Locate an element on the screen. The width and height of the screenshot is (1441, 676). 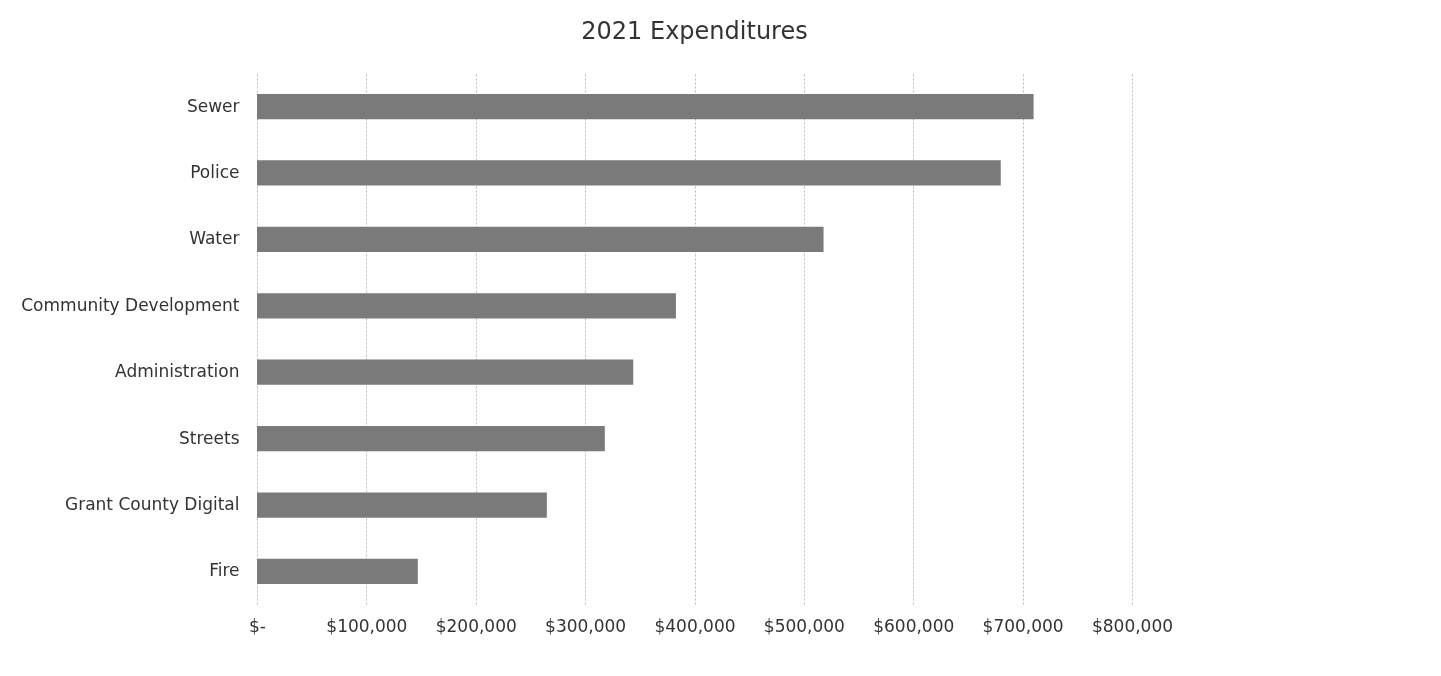
x-tick-label: $100,000 is located at coordinates (367, 625).